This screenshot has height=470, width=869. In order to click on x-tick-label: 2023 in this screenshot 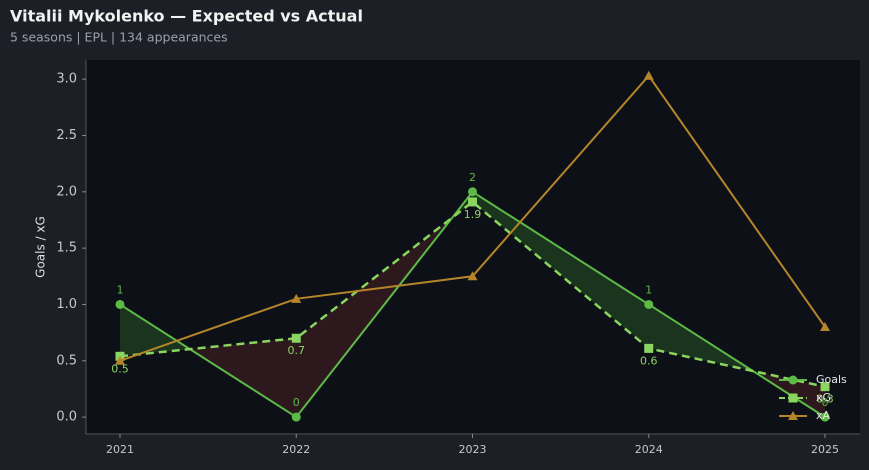, I will do `click(473, 449)`.